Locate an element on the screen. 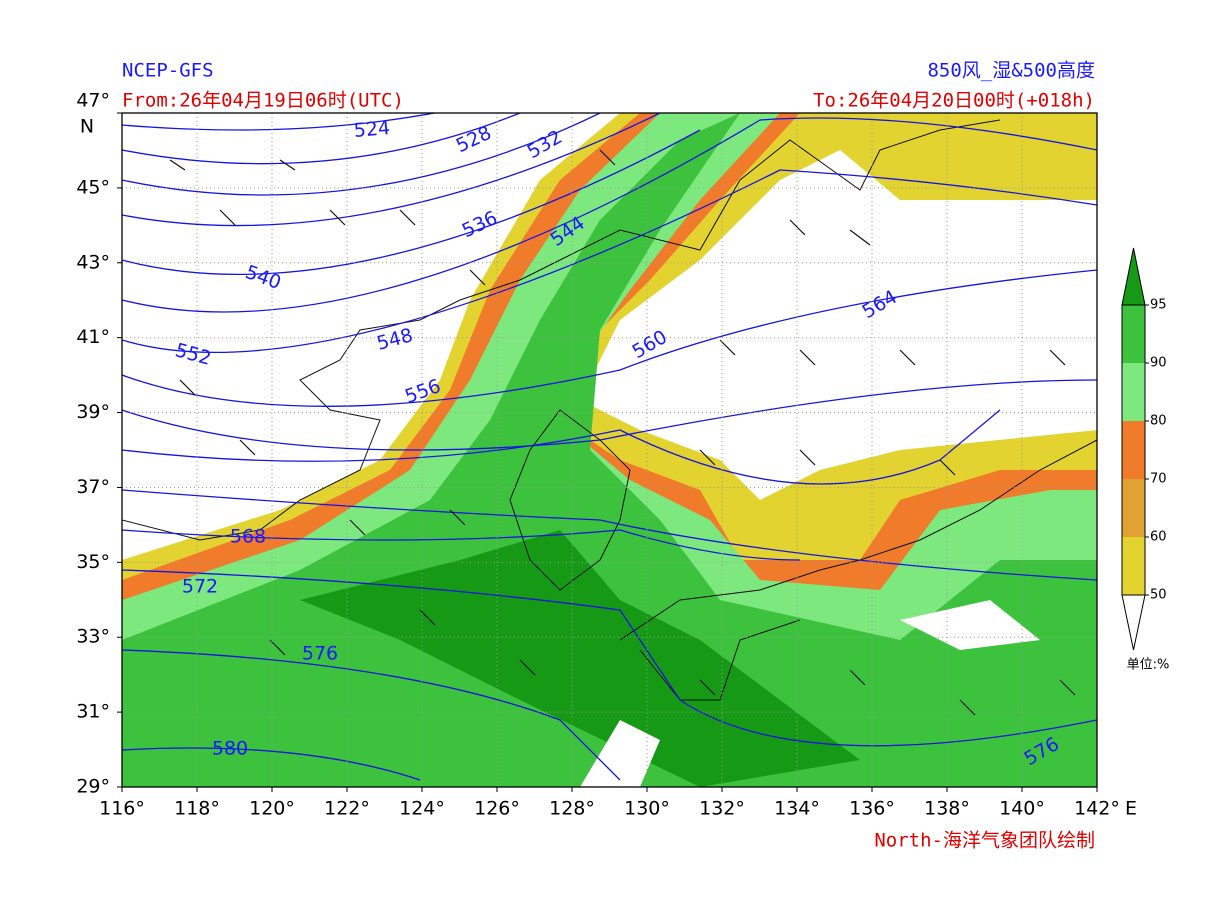 This screenshot has width=1218, height=904. contour-label: 564 is located at coordinates (880, 304).